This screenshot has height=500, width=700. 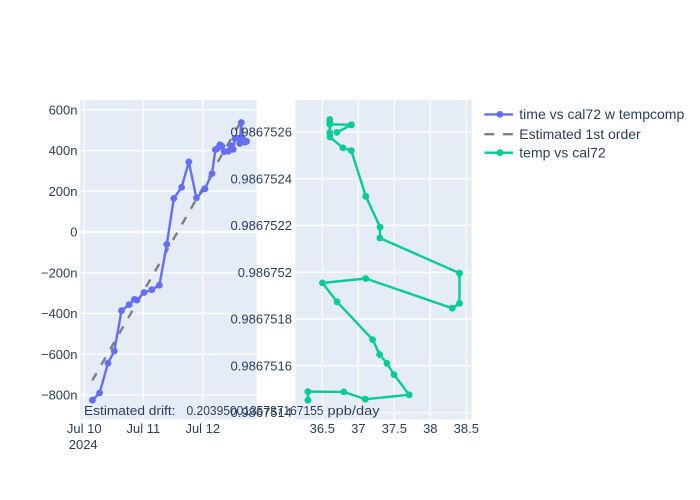 What do you see at coordinates (580, 134) in the screenshot?
I see `svg-text: Estimated 1st order` at bounding box center [580, 134].